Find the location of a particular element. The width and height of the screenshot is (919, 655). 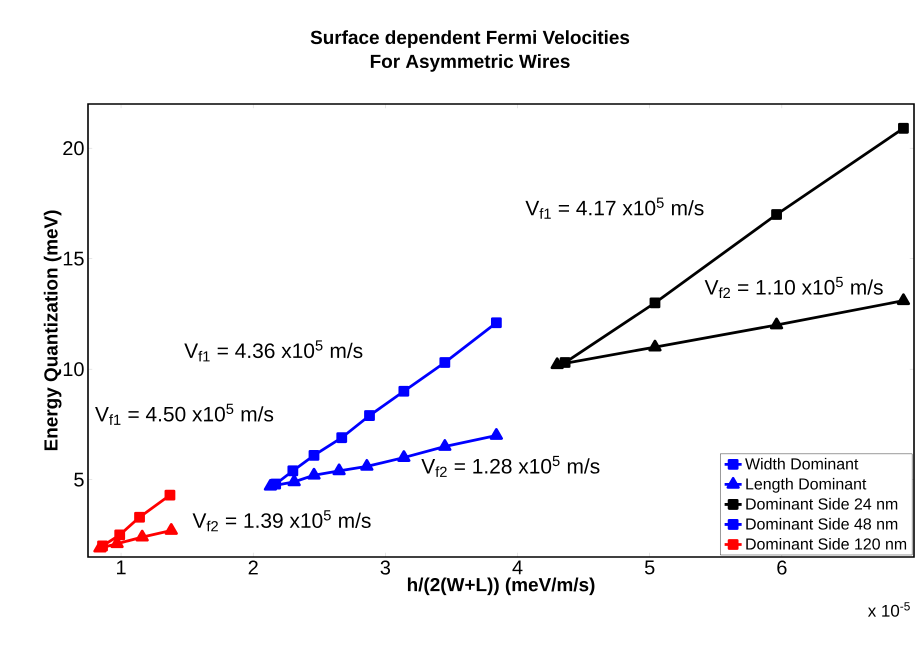

legend-label: Width Dominant is located at coordinates (801, 464).